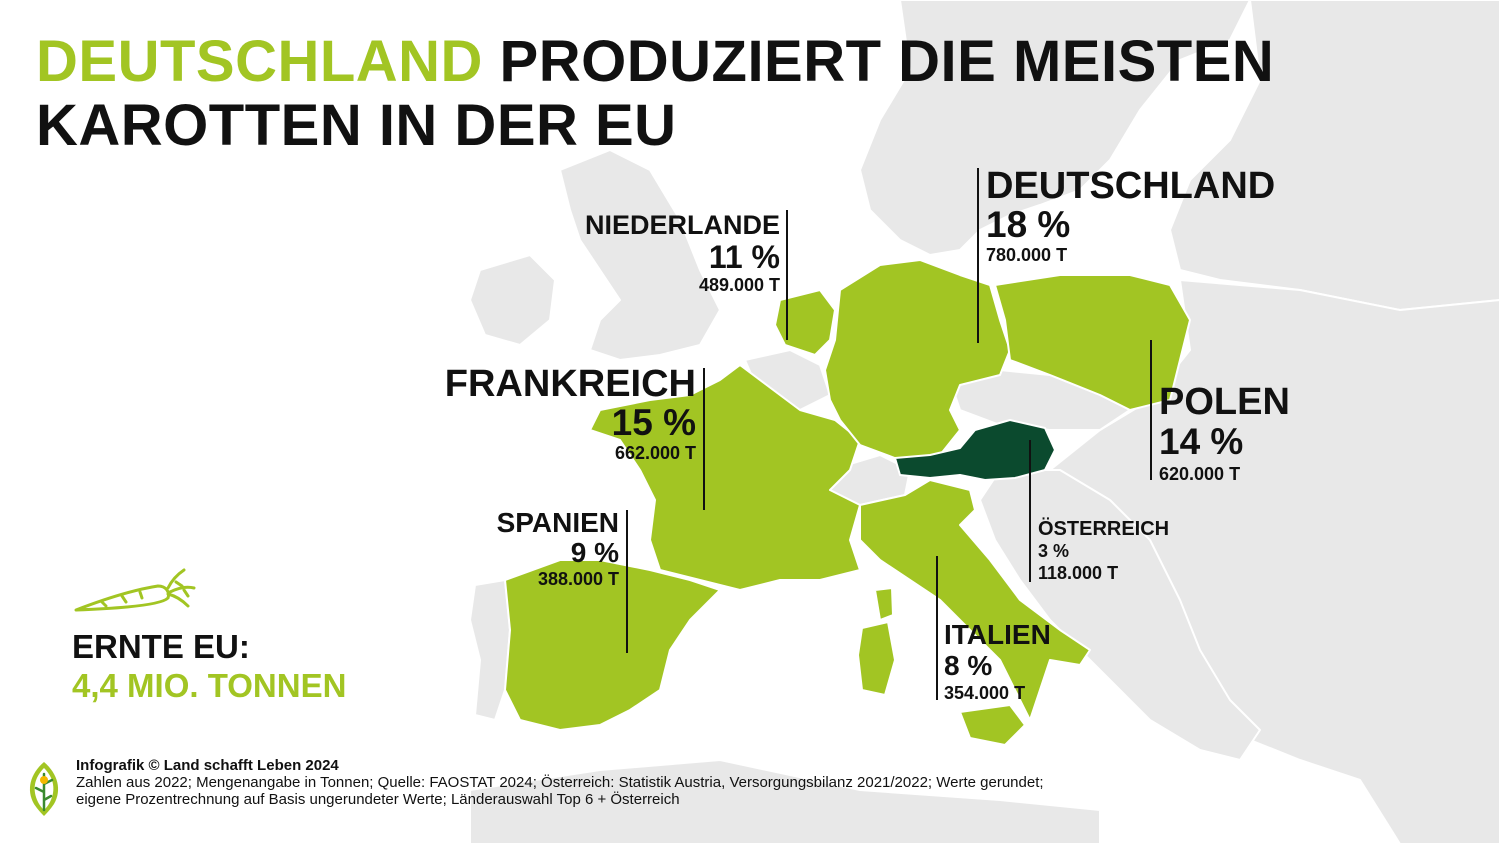 The height and width of the screenshot is (844, 1500). Describe the element at coordinates (44, 789) in the screenshot. I see `leaf-logo-icon` at that location.